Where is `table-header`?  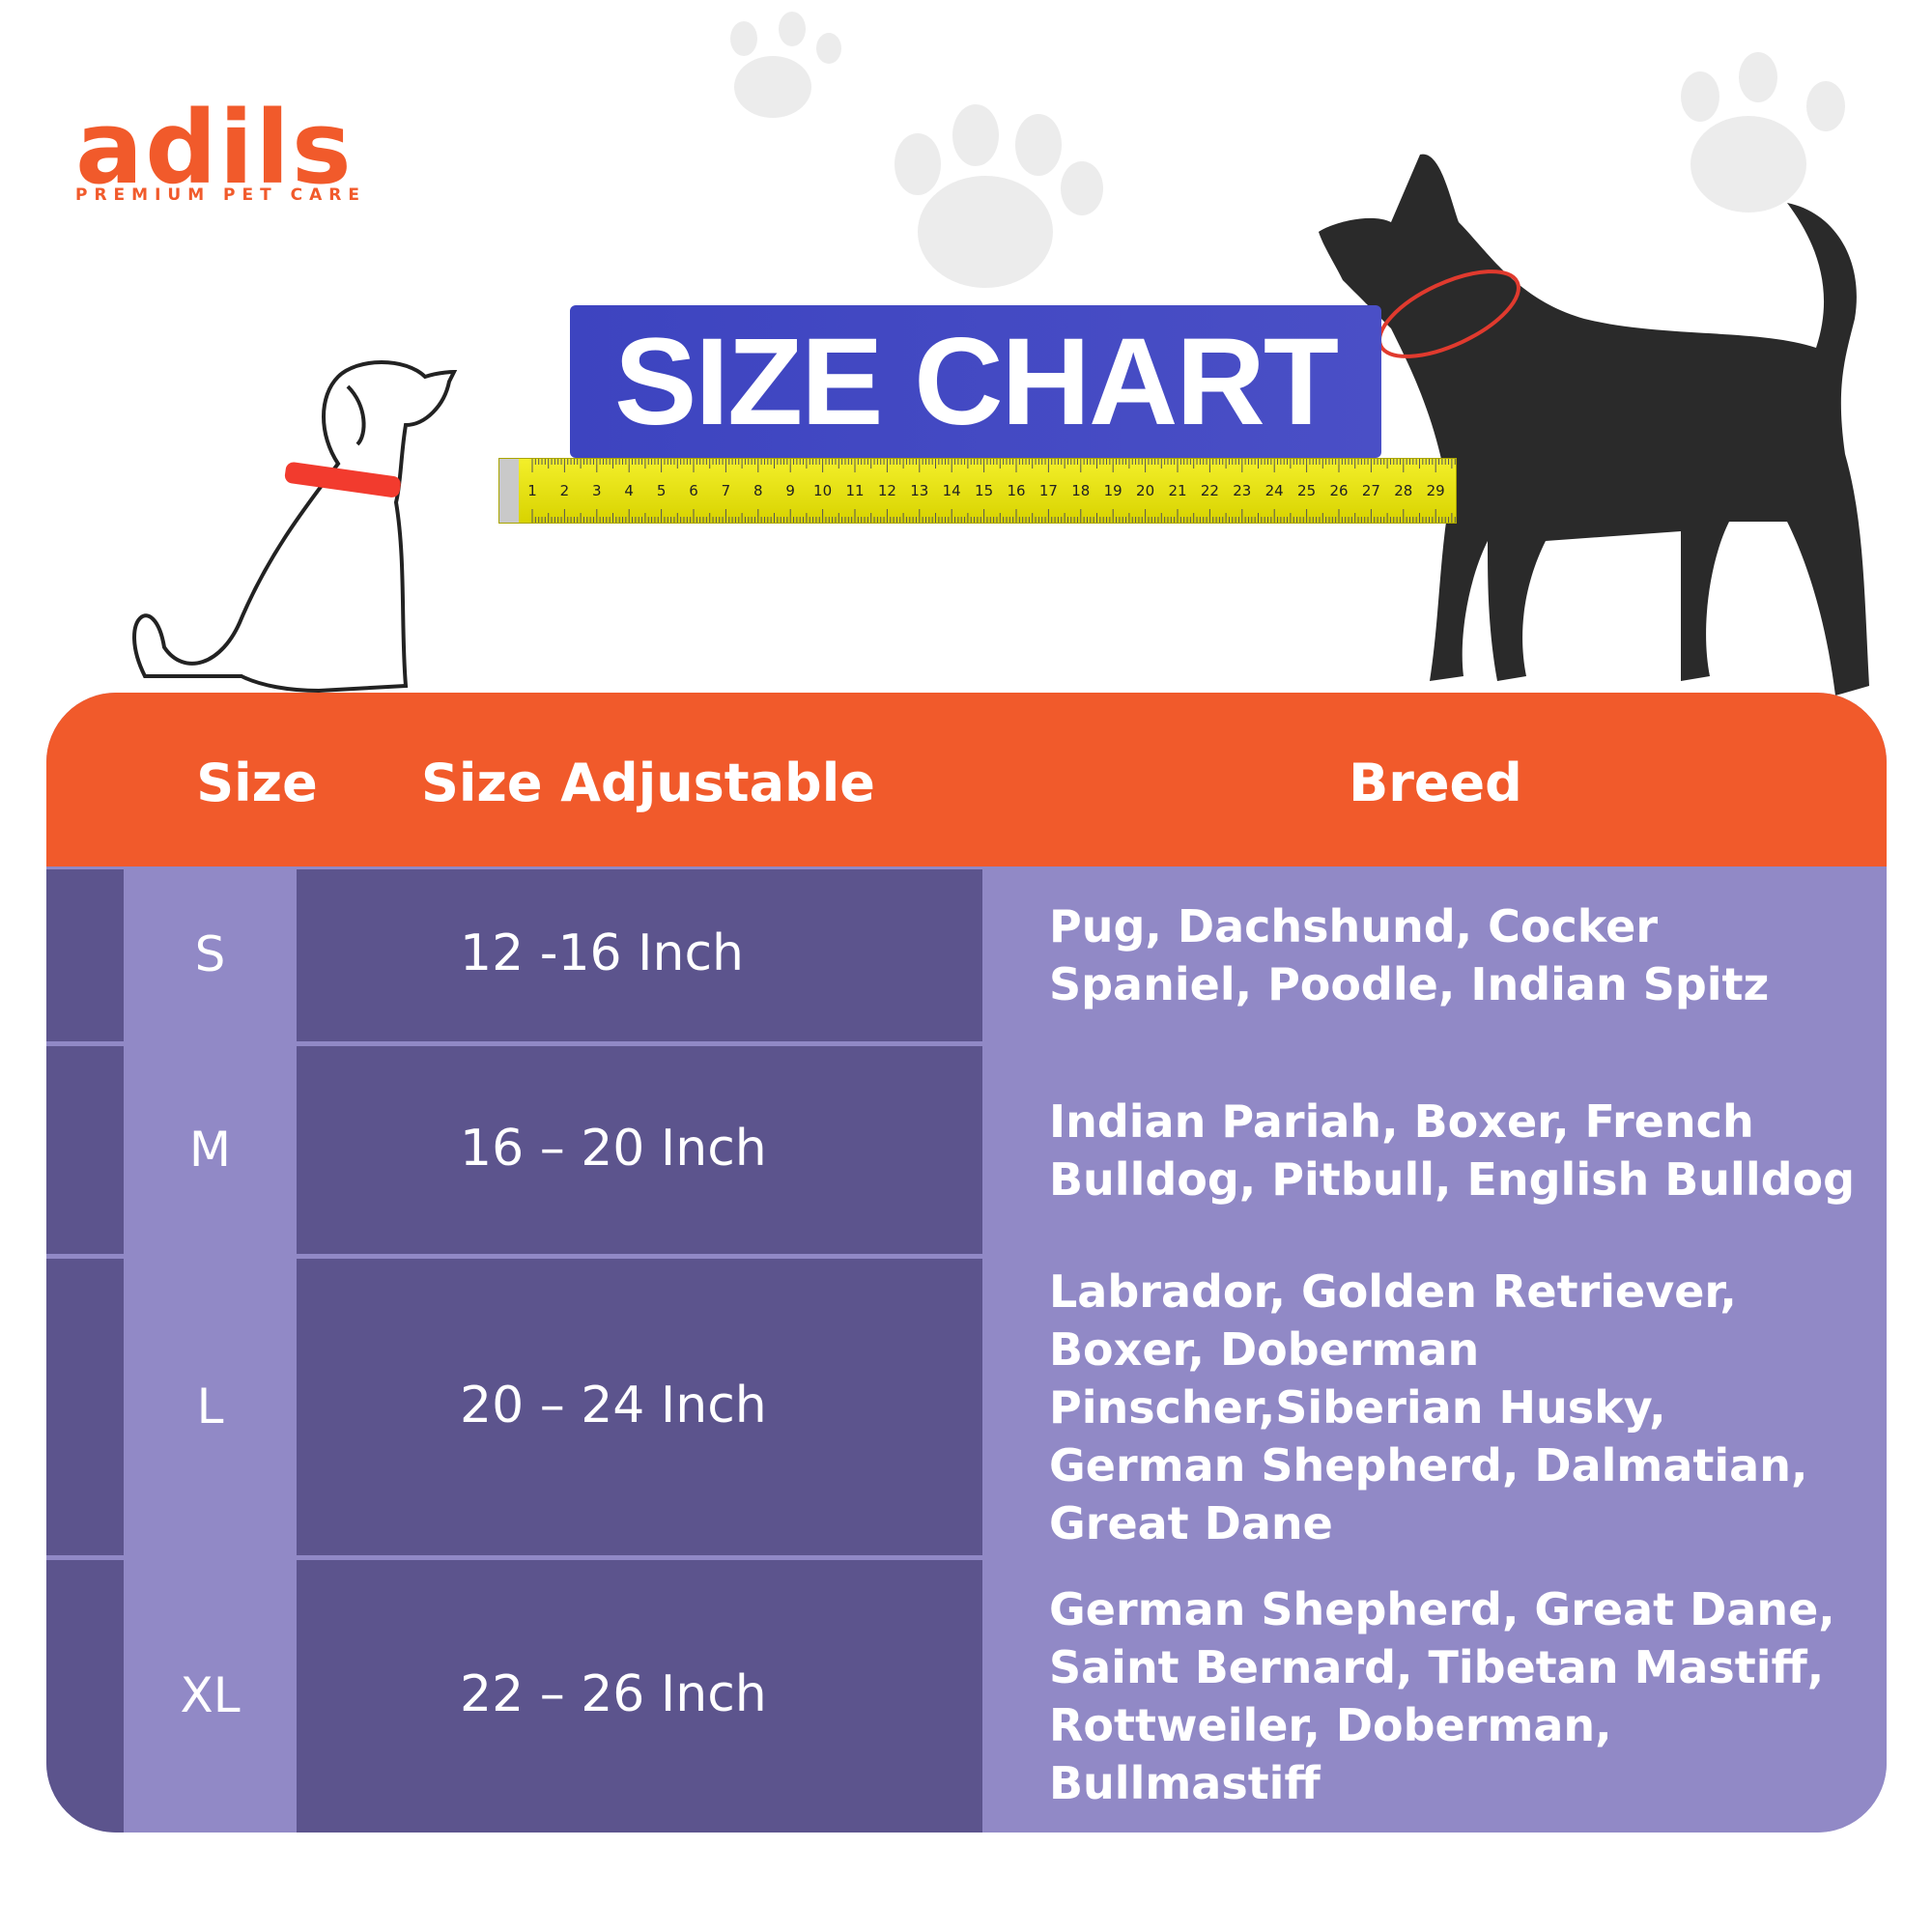
table-header is located at coordinates (966, 780).